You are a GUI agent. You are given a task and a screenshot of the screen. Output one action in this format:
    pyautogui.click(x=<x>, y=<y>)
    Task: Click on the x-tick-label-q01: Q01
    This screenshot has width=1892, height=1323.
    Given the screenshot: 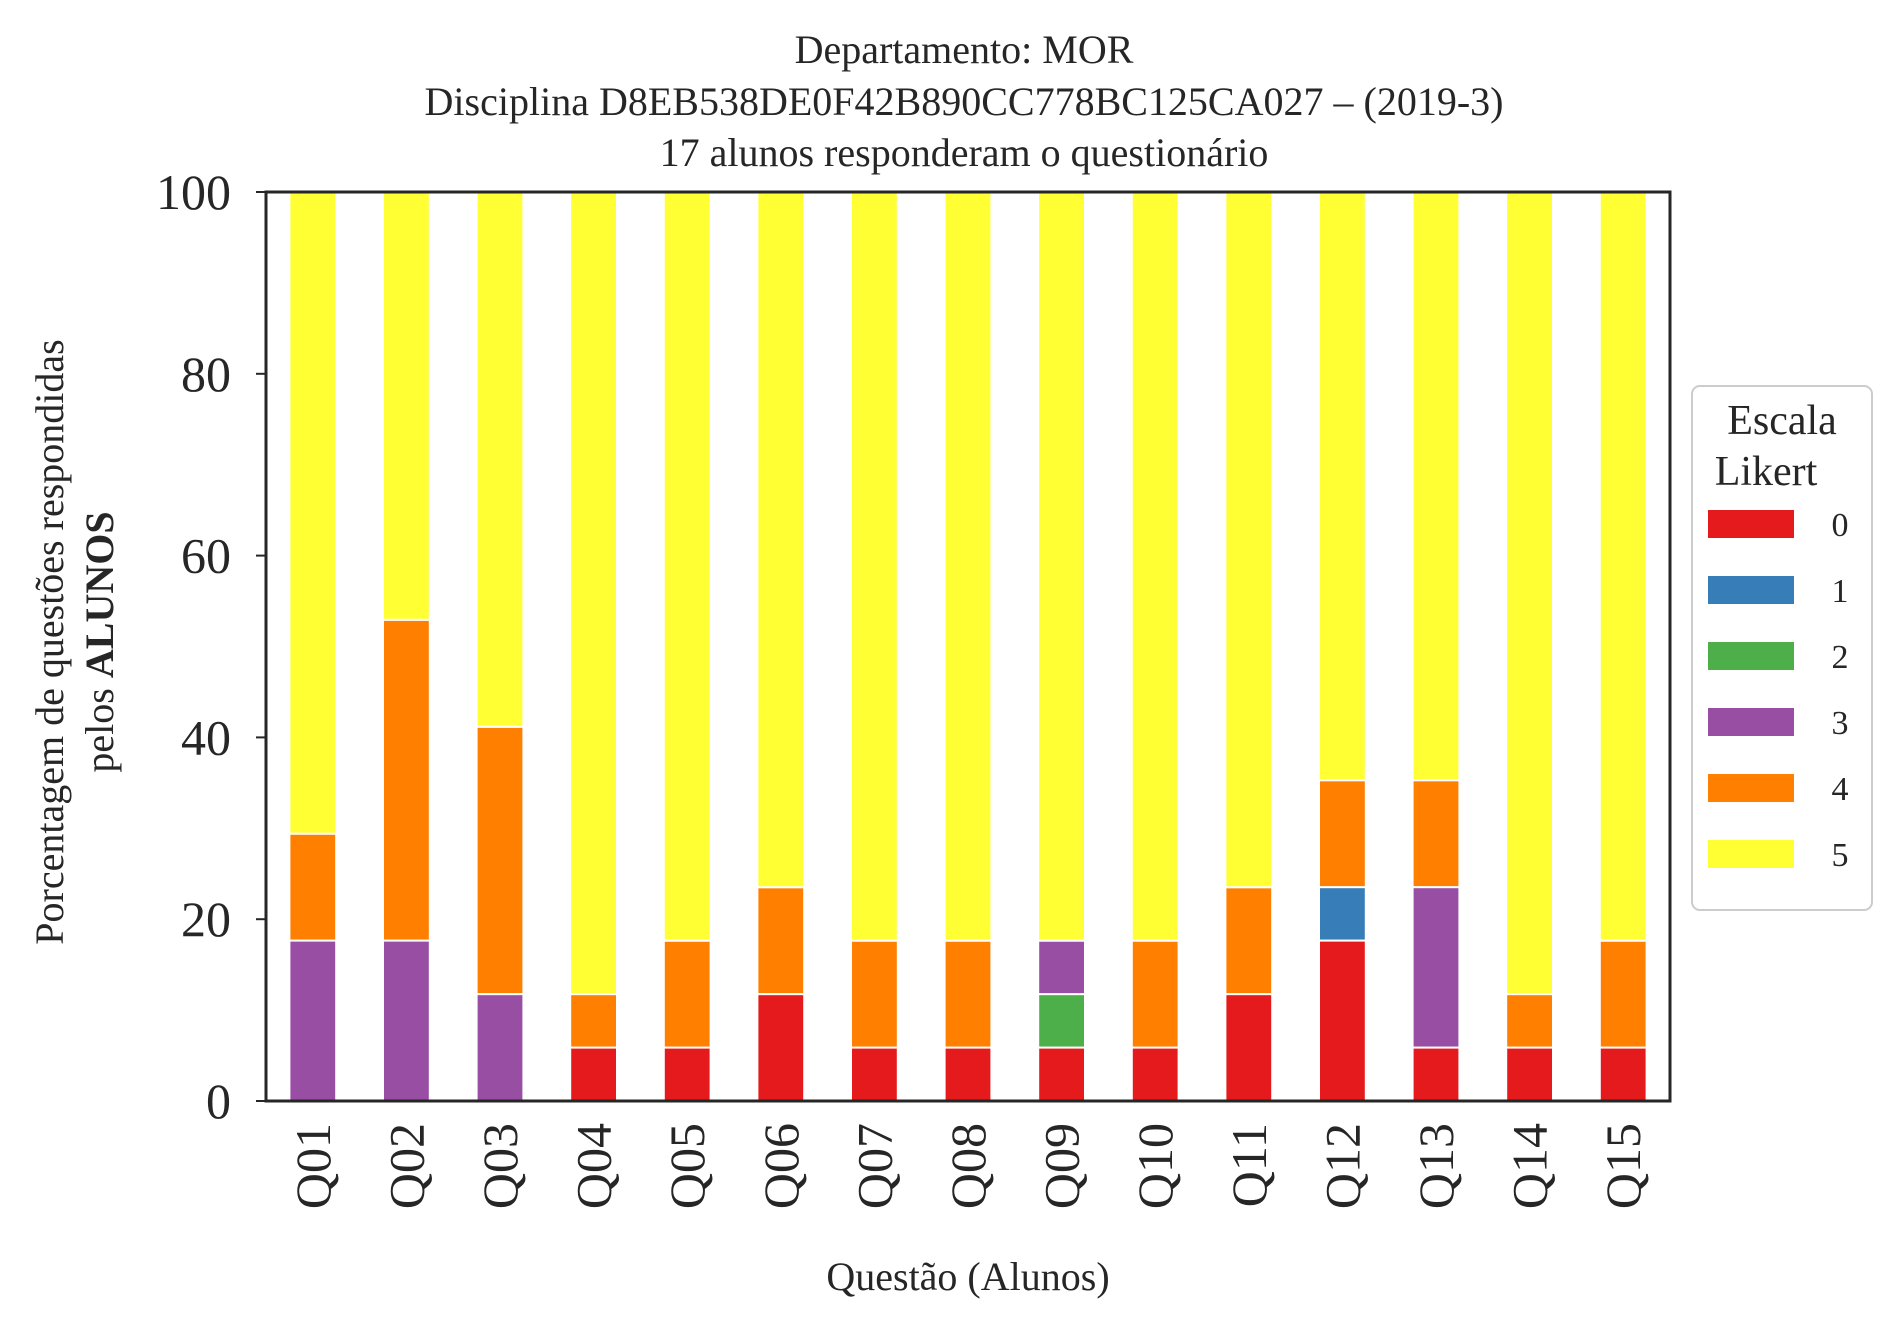 What is the action you would take?
    pyautogui.click(x=313, y=1166)
    